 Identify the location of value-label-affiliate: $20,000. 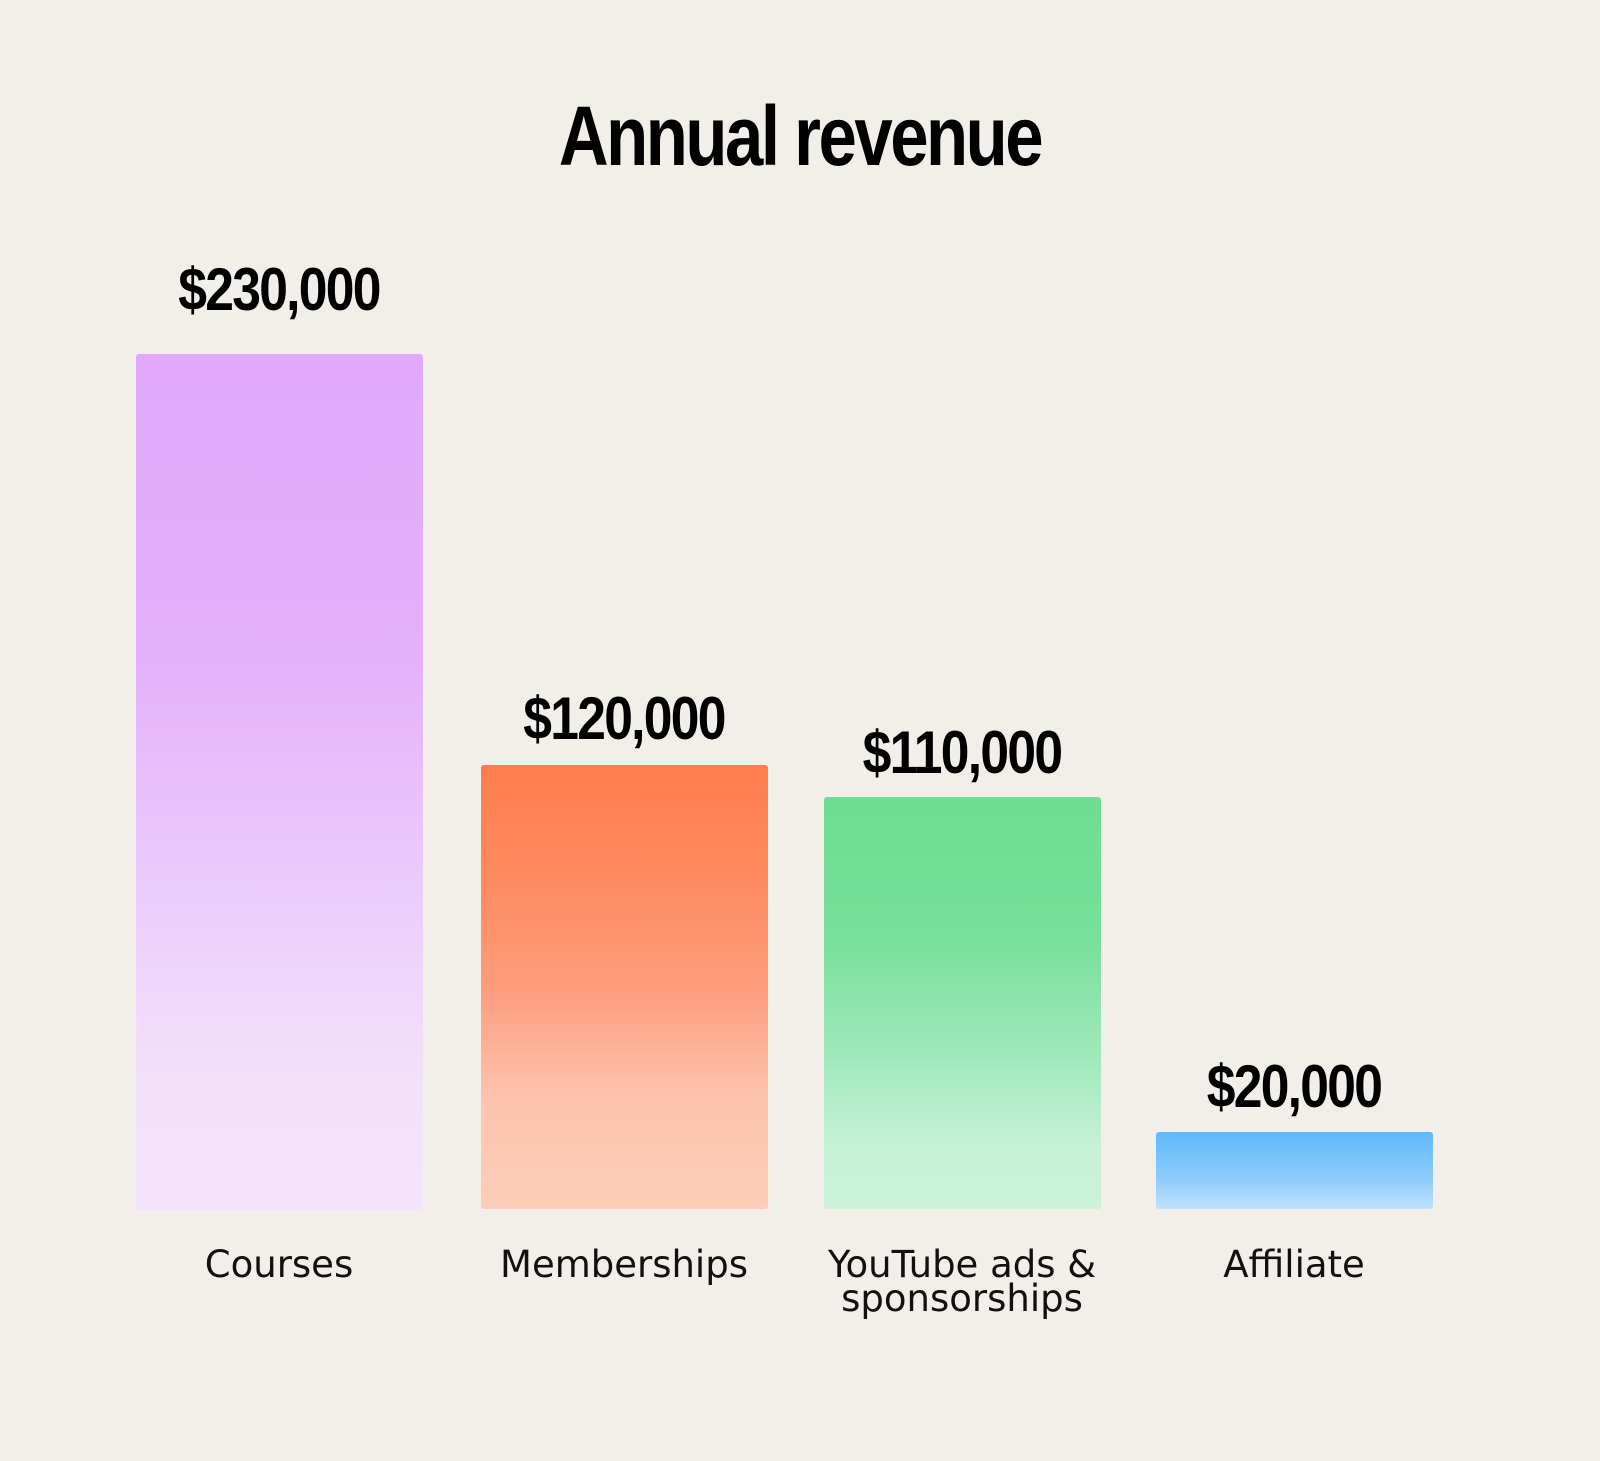
(1294, 1086).